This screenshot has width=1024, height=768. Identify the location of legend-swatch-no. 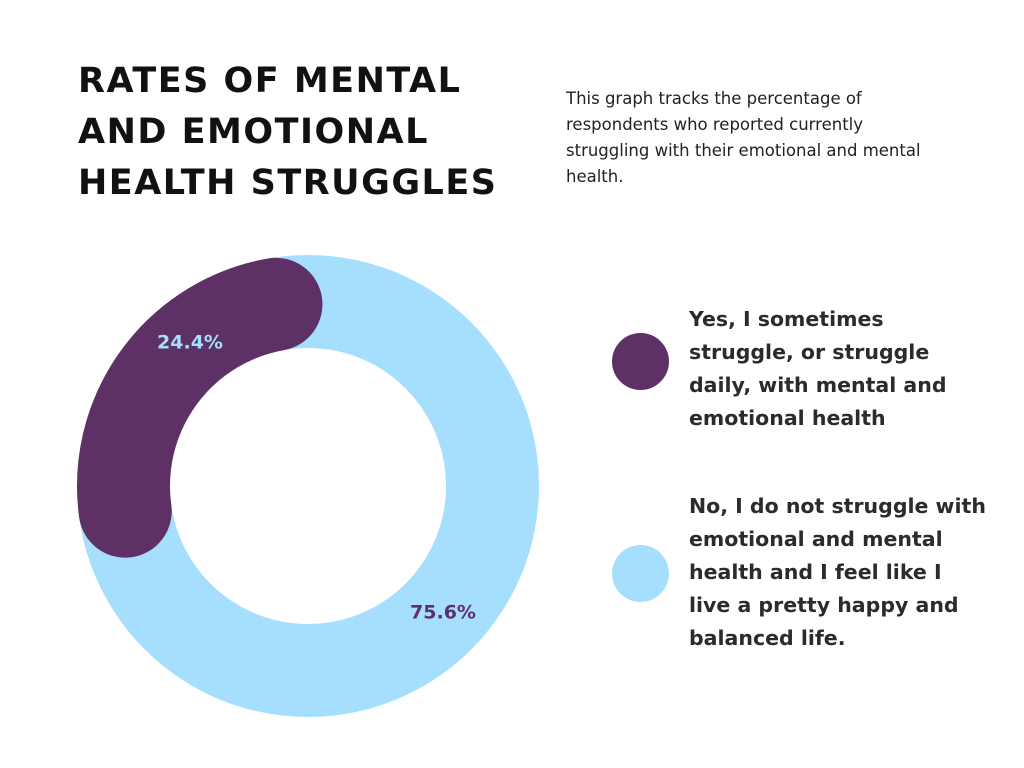
(640, 573).